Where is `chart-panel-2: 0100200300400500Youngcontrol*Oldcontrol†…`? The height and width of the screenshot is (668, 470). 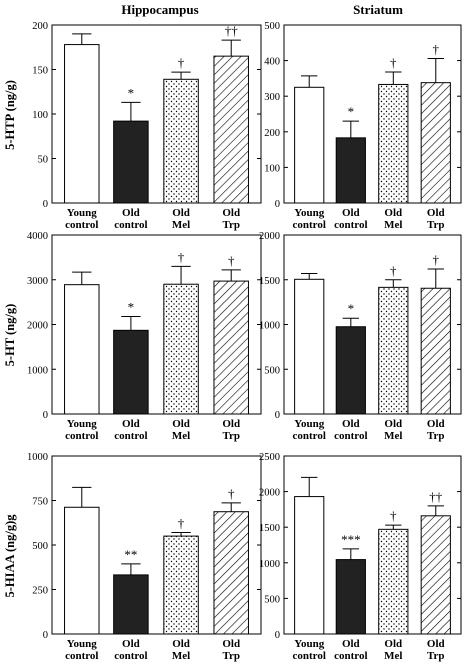 chart-panel-2: 0100200300400500Youngcontrol*Oldcontrol†… is located at coordinates (363, 126).